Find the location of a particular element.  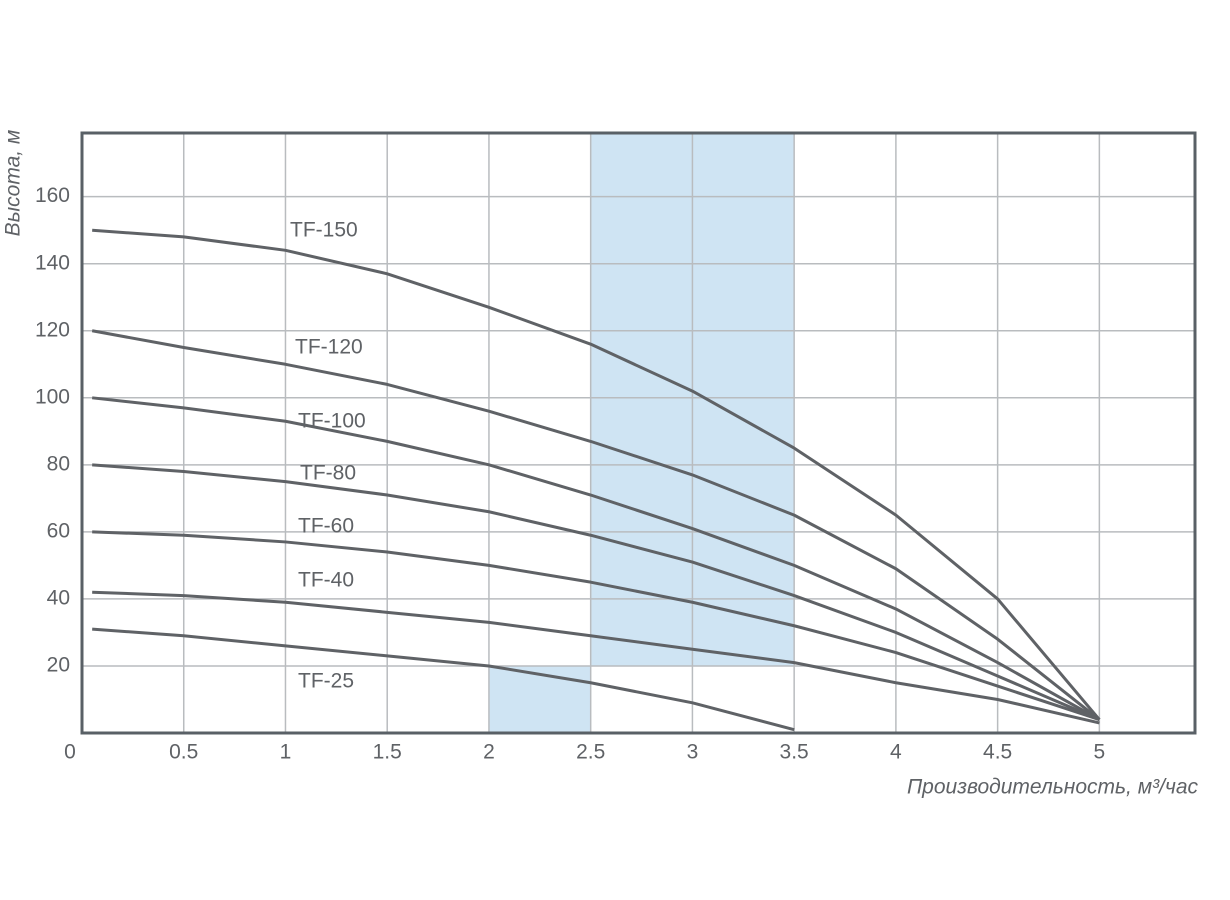

x-tick-label: 0 is located at coordinates (70, 752).